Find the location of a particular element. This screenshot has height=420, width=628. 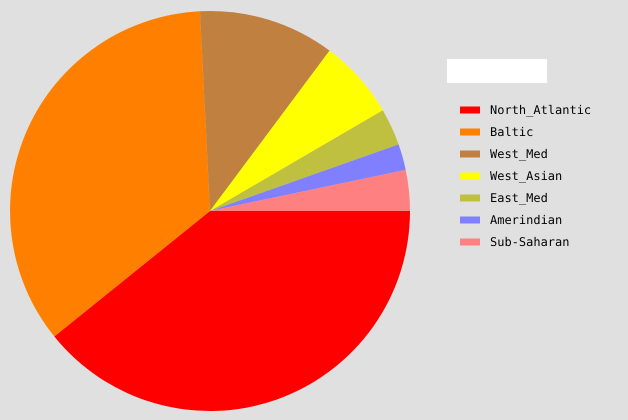

legend-label: Amerindian is located at coordinates (526, 220).